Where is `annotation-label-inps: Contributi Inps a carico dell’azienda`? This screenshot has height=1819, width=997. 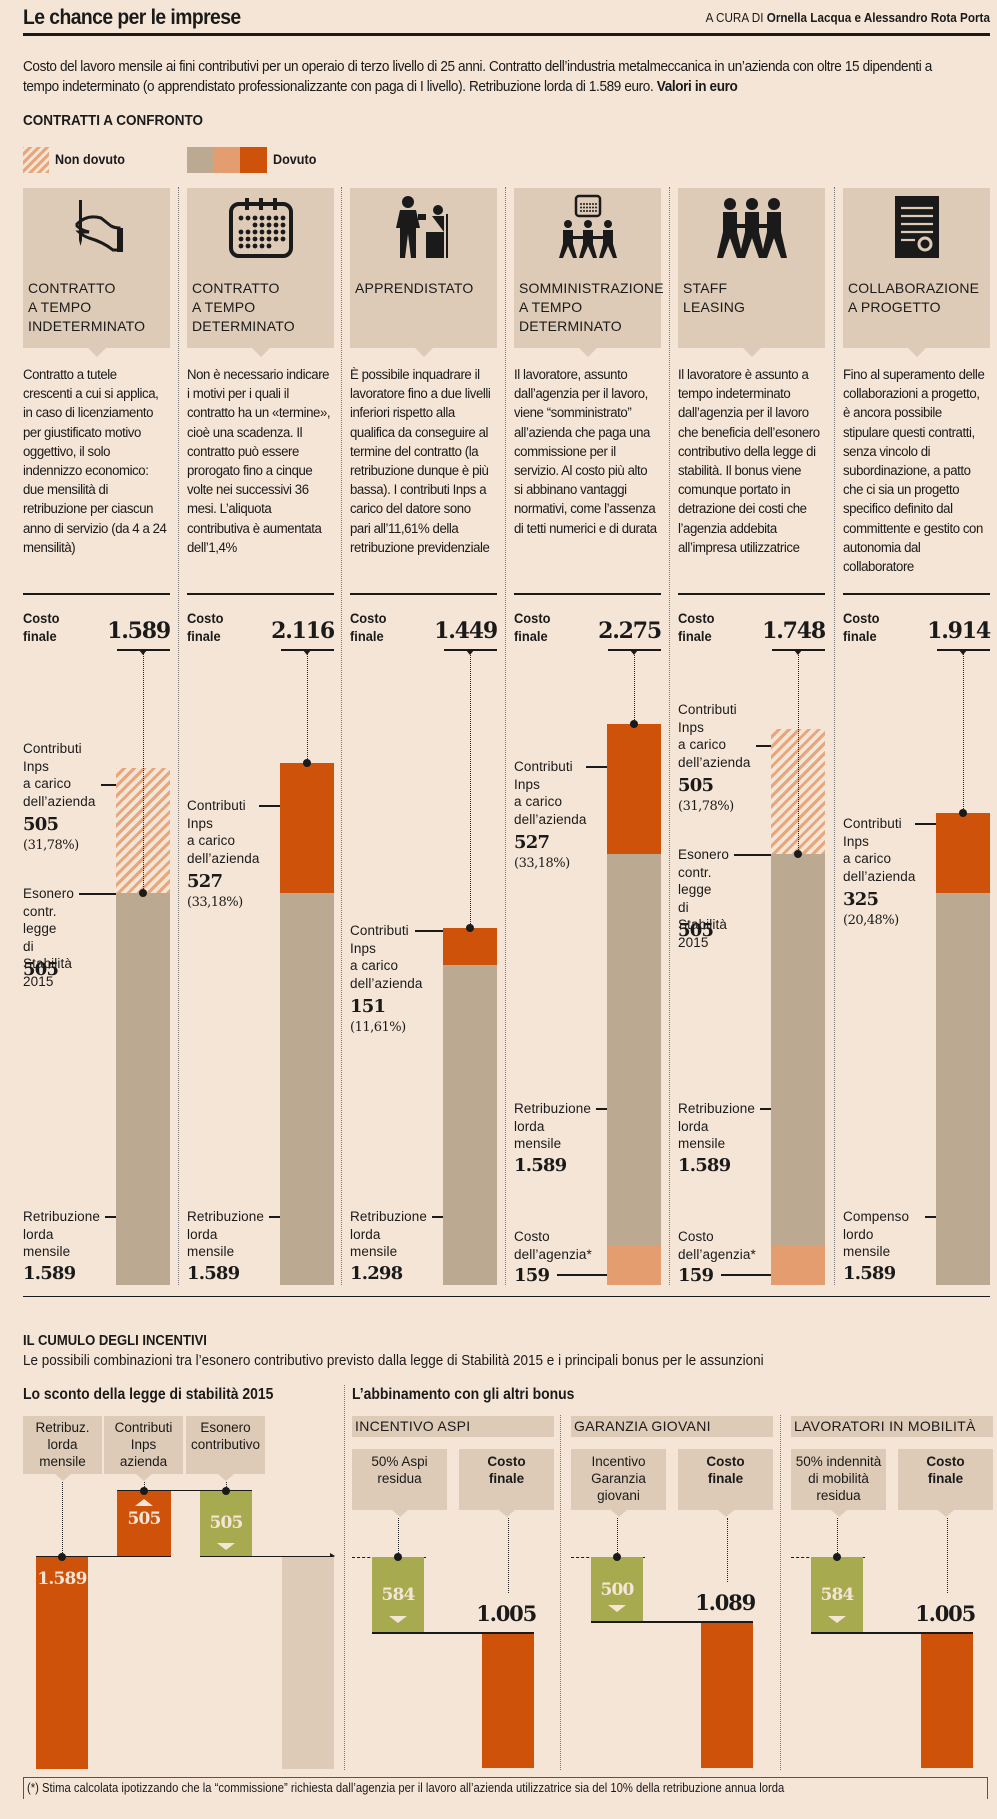 annotation-label-inps: Contributi Inps a carico dell’azienda is located at coordinates (59, 775).